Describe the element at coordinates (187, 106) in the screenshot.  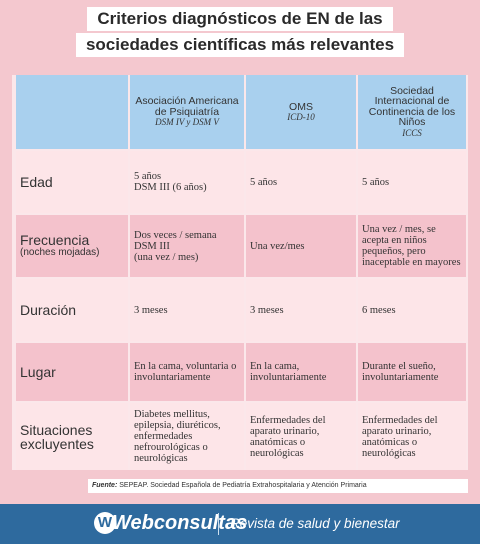
I see `header-apa-name: Asociación Americana de Psiquiatría` at that location.